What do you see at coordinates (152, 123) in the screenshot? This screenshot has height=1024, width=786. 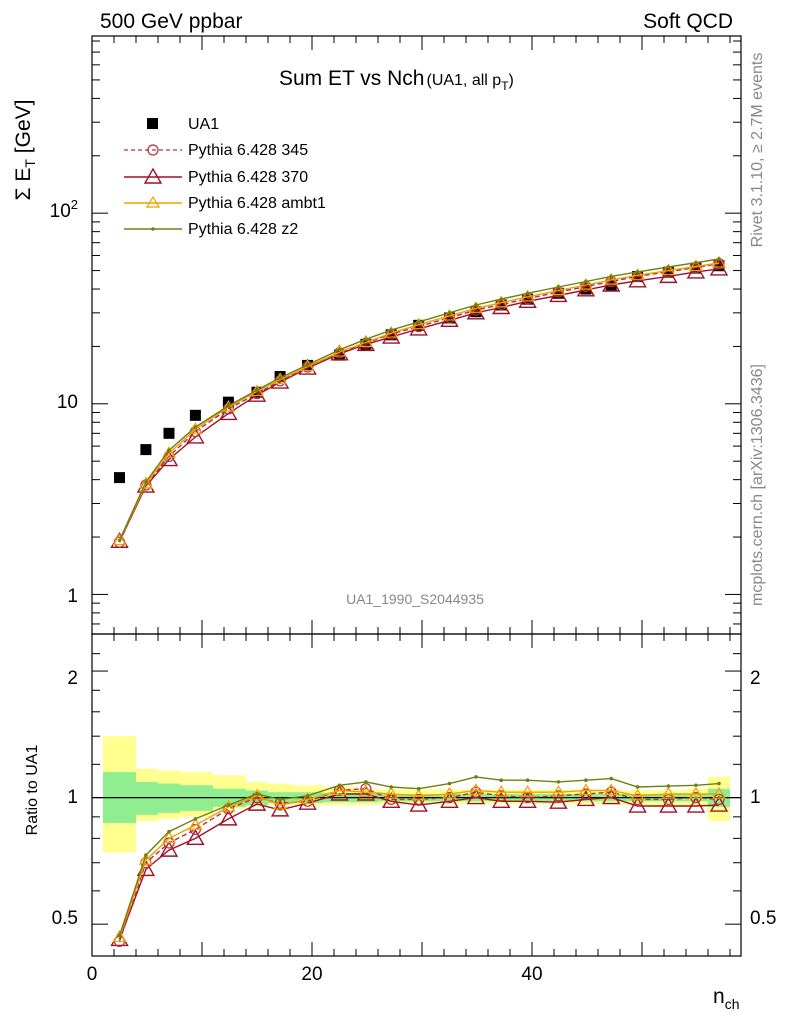 I see `legend-marker-ua1` at bounding box center [152, 123].